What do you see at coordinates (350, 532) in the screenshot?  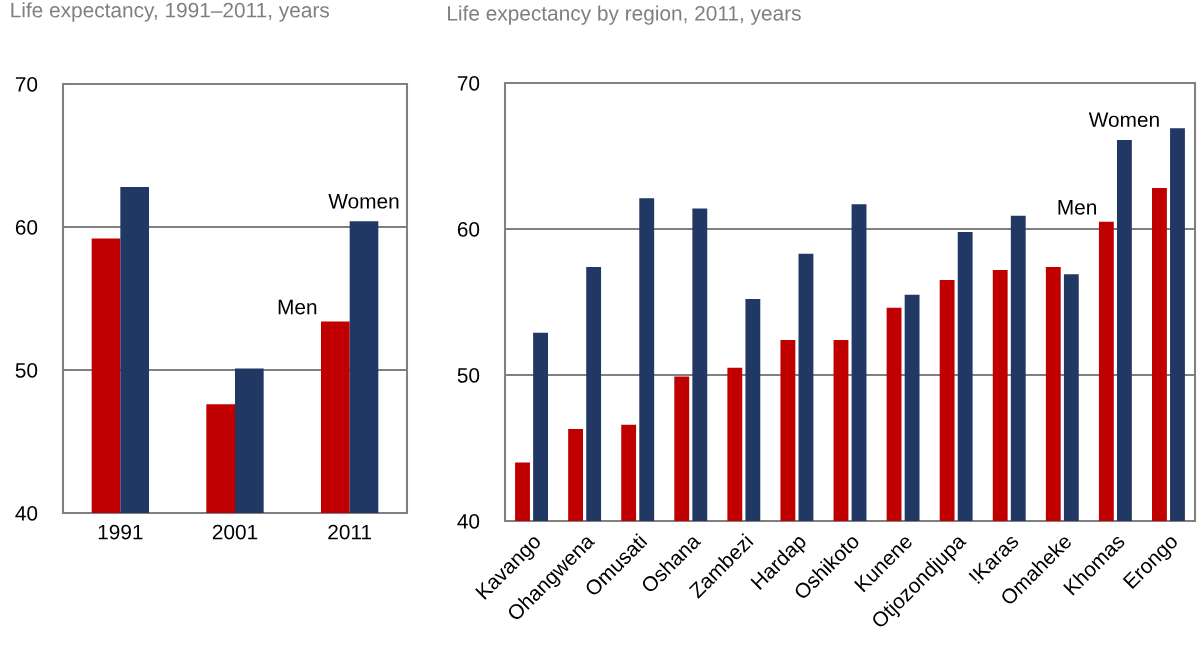 I see `x-tick-label: 2011` at bounding box center [350, 532].